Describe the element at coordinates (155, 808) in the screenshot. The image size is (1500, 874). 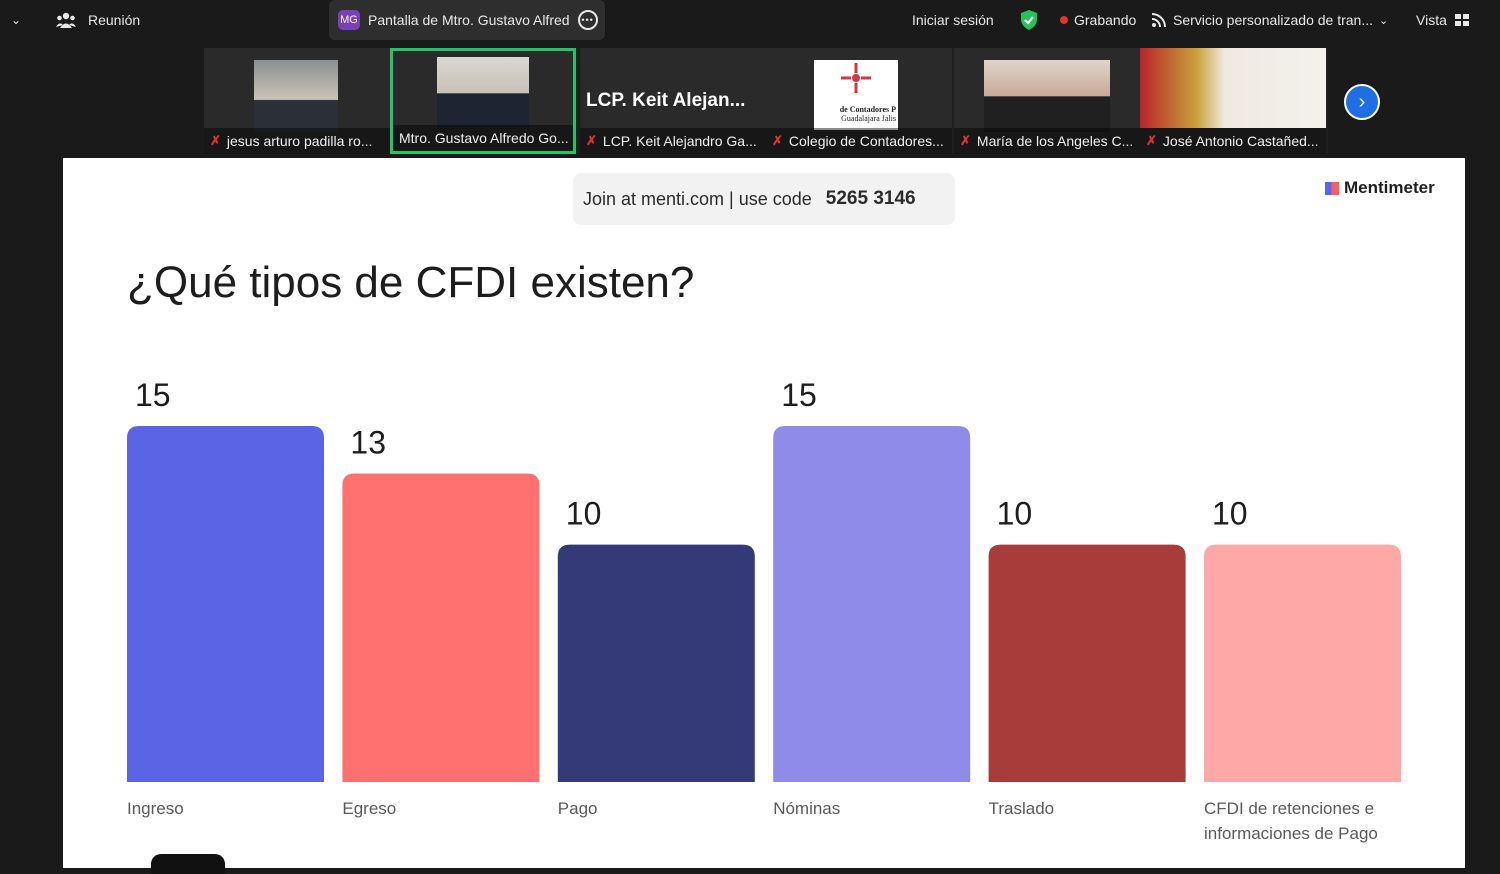
I see `category-label: Ingreso` at that location.